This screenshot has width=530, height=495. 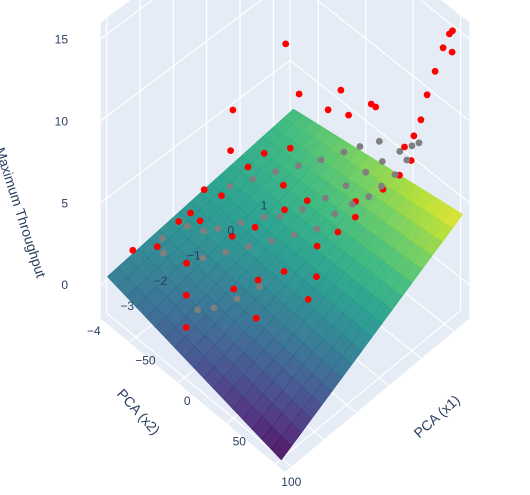 What do you see at coordinates (240, 441) in the screenshot?
I see `x-tick-label: 50` at bounding box center [240, 441].